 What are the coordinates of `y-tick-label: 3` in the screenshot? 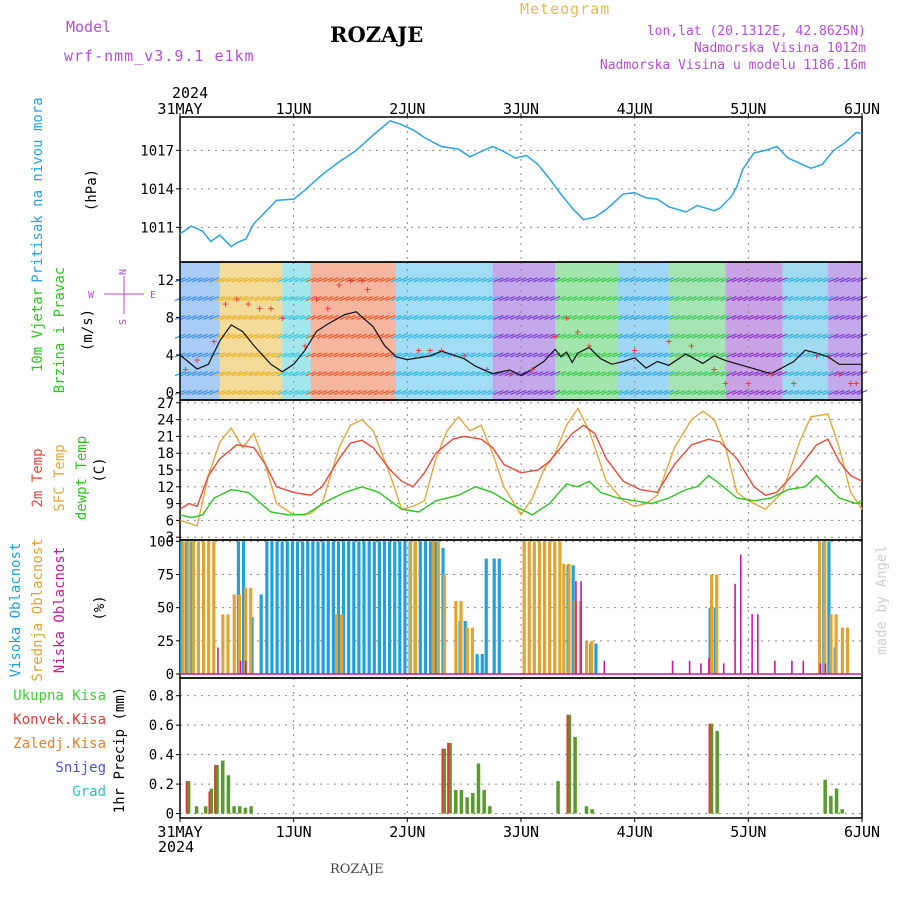 It's located at (170, 538).